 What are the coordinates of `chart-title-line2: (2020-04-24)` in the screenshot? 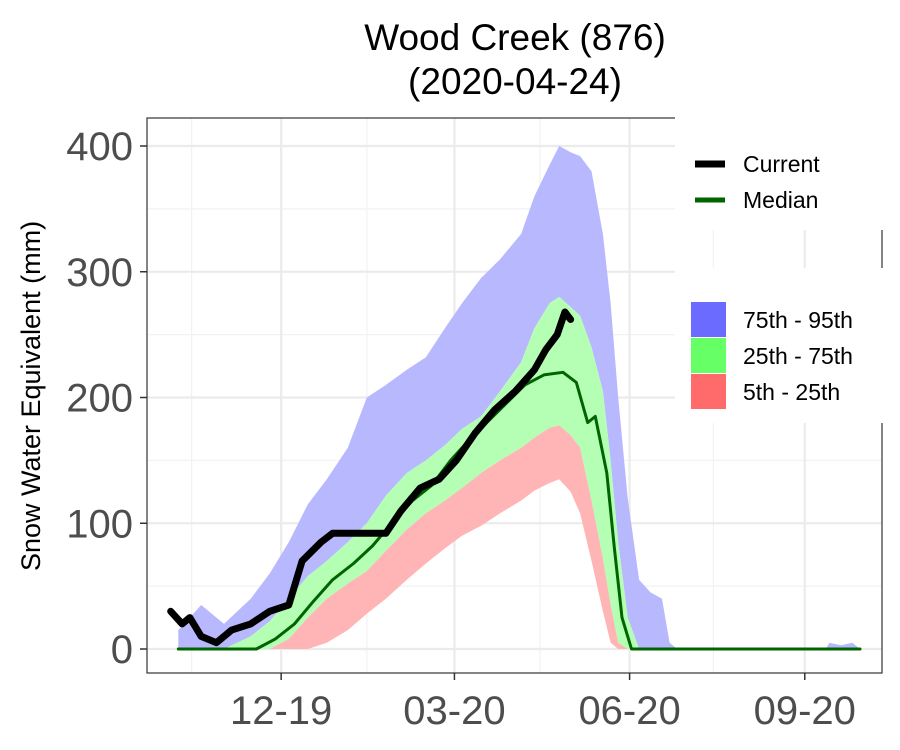 It's located at (515, 81).